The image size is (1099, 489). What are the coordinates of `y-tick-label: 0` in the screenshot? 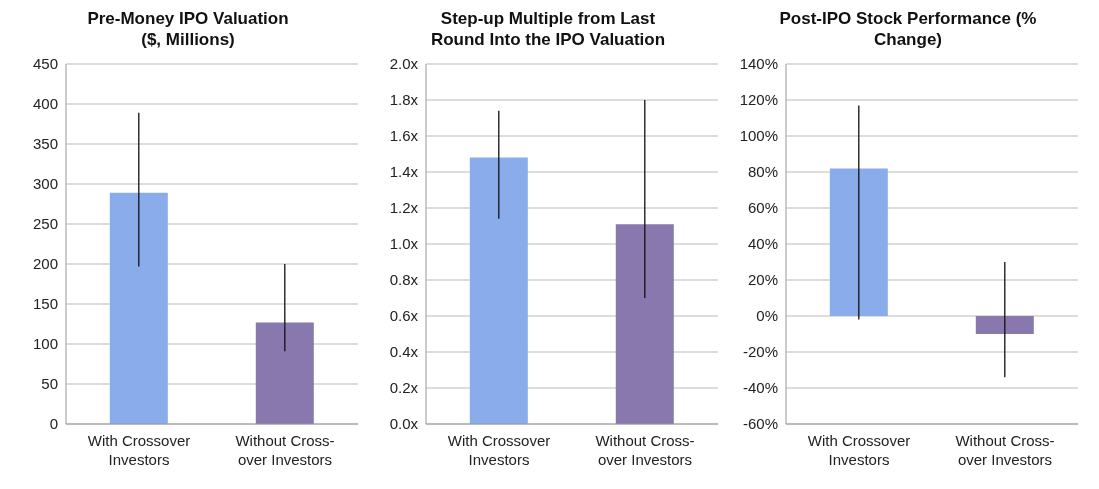 It's located at (53, 424).